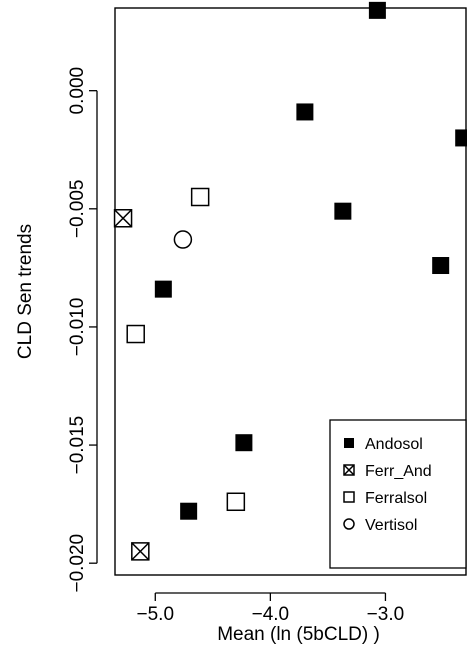  Describe the element at coordinates (391, 525) in the screenshot. I see `legend-label: Vertisol` at that location.